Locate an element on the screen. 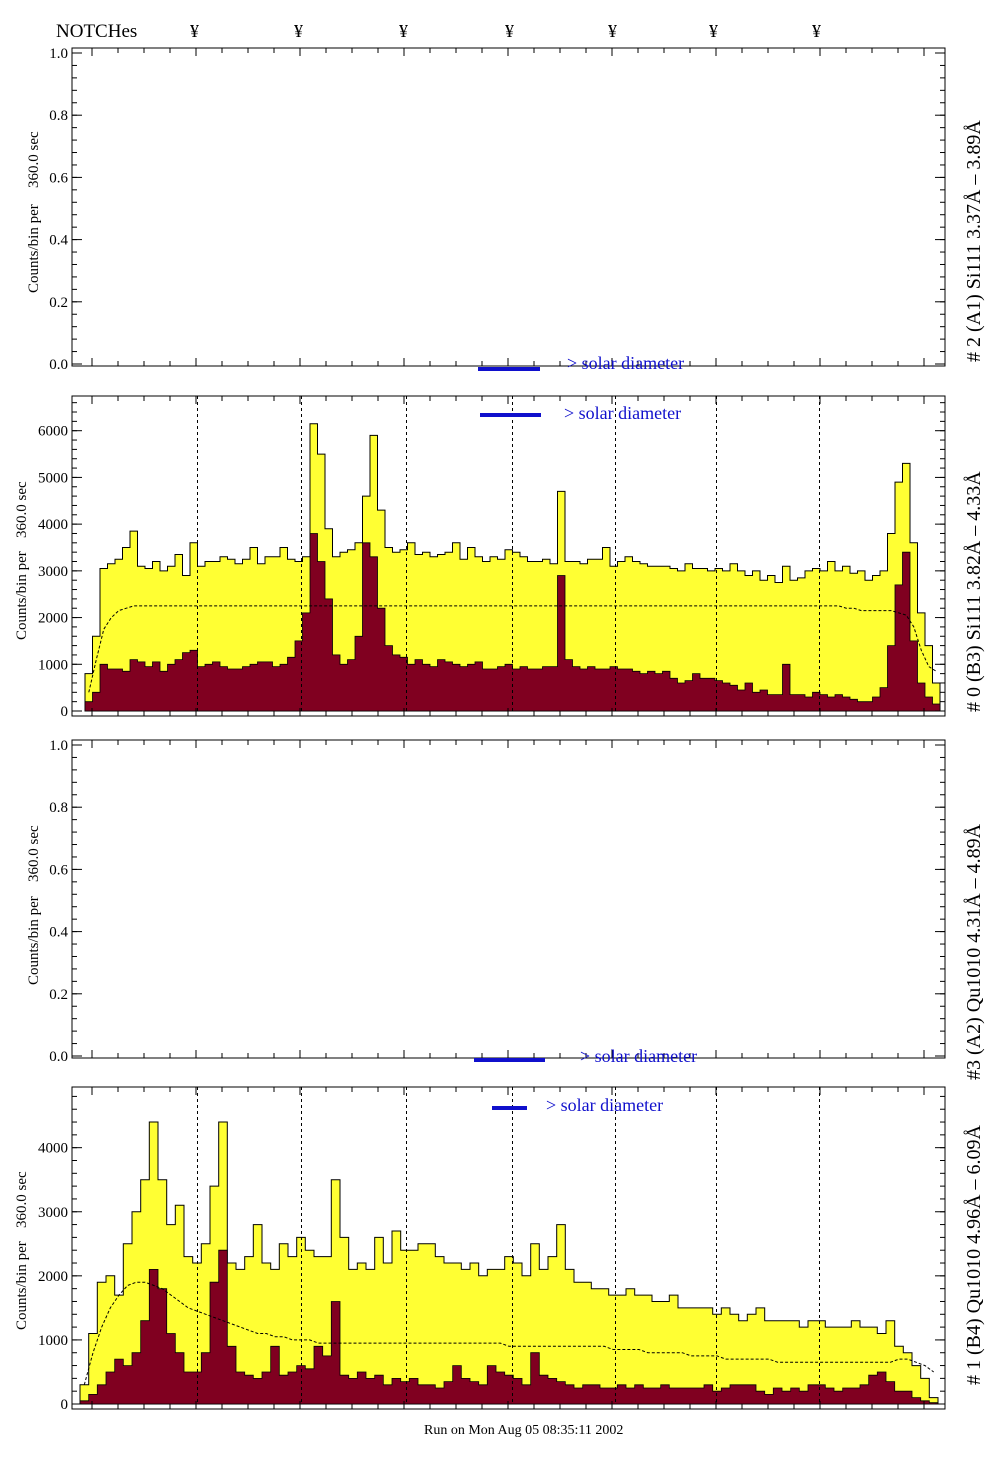  run-timestamp: Run on Mon Aug 05 08:35:11 2002 is located at coordinates (523, 1430).